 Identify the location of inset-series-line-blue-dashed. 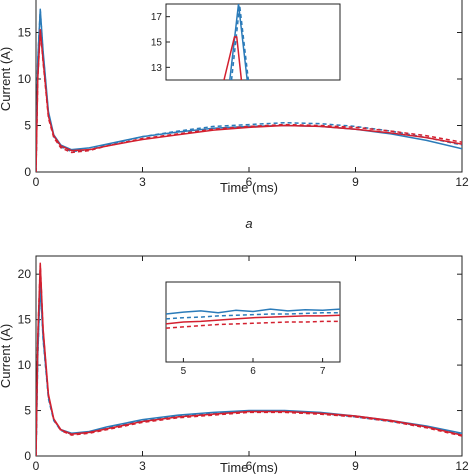
(253, 316).